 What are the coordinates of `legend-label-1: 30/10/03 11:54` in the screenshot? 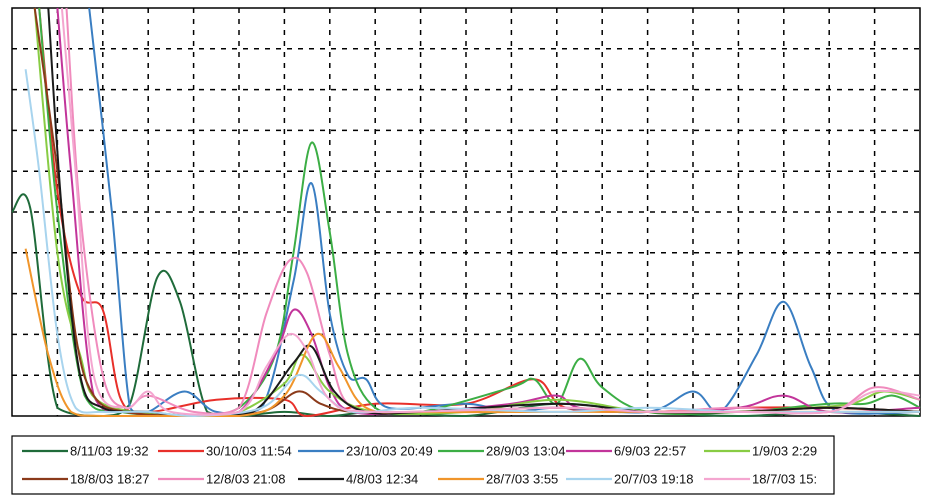 It's located at (249, 451).